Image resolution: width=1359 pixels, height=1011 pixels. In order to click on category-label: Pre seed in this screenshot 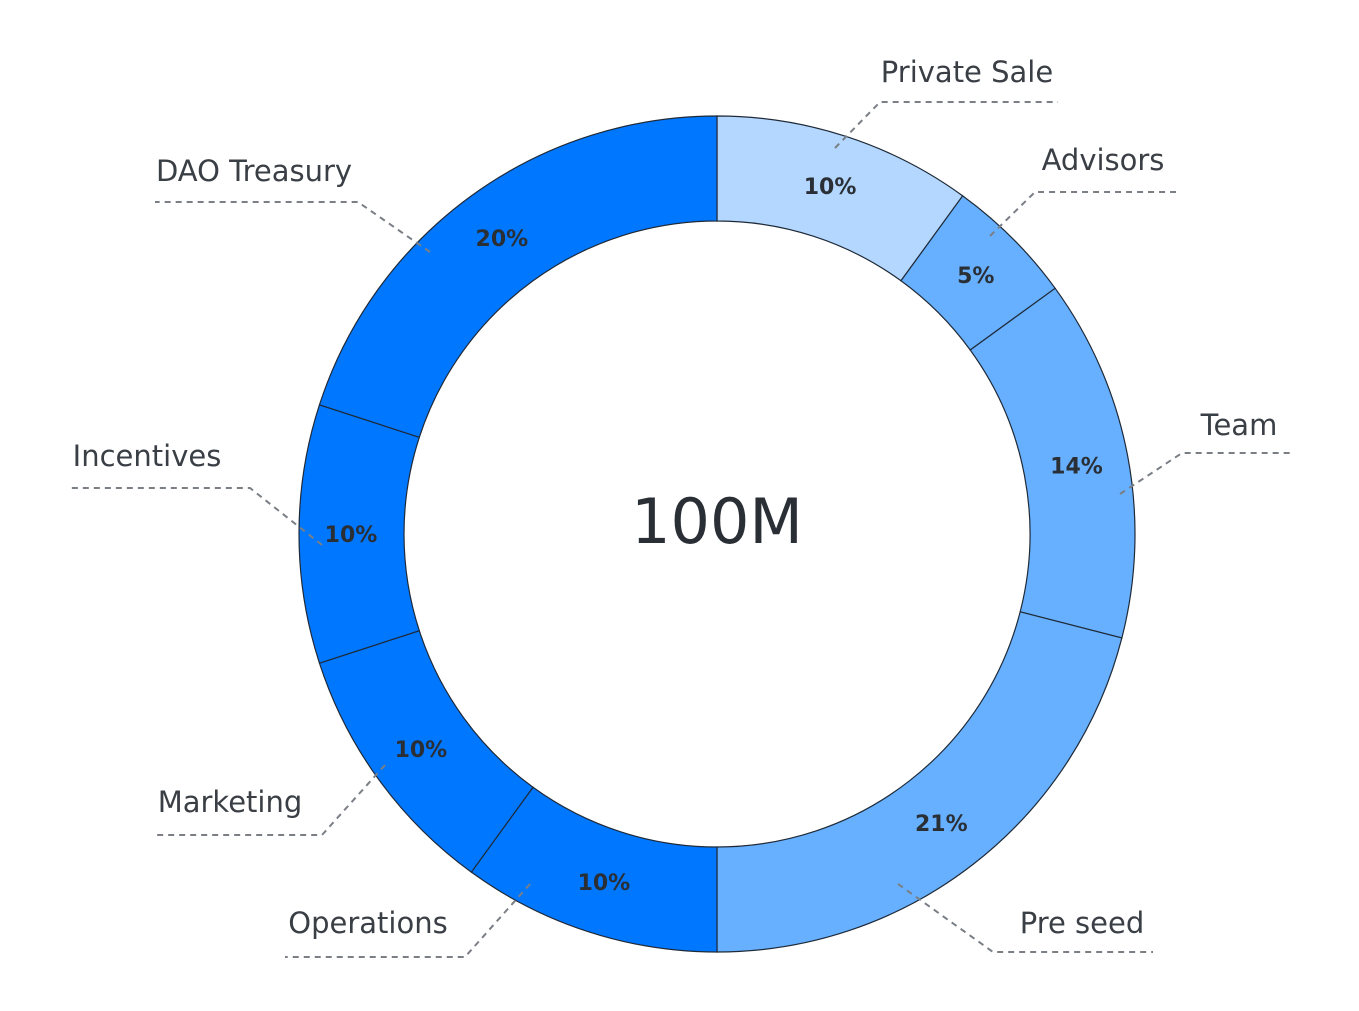, I will do `click(1082, 923)`.